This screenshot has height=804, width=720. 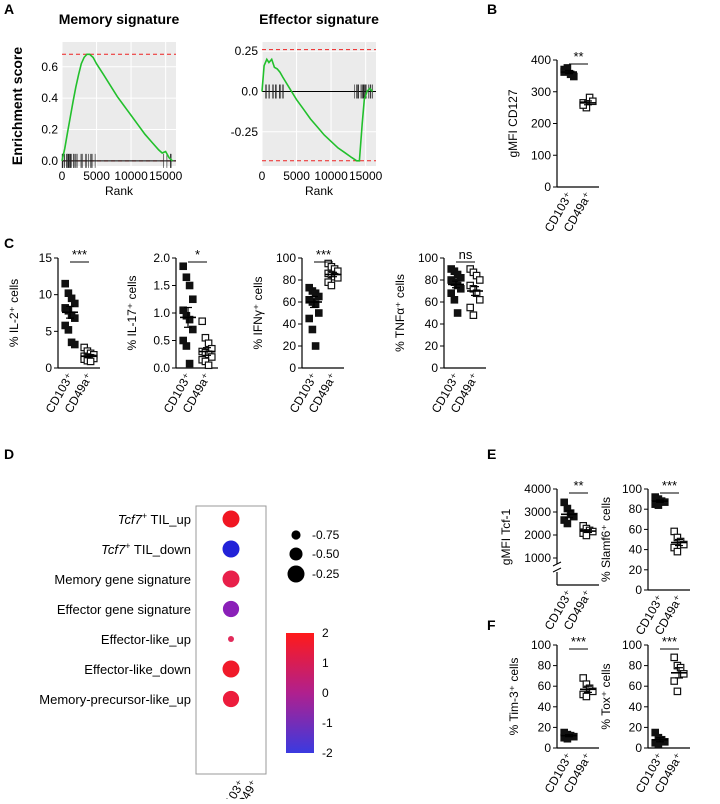 I want to click on chart-a1-ytick-label: 0.4, so click(x=49, y=98).